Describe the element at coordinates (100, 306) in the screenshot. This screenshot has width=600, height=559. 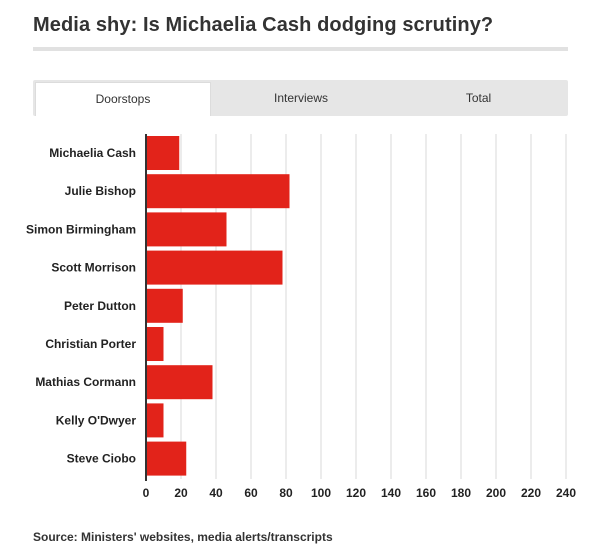
I see `category-label: Peter Dutton` at that location.